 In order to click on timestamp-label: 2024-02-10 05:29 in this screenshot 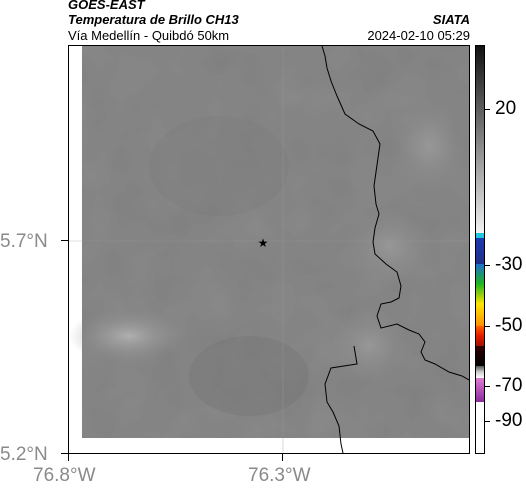, I will do `click(418, 35)`.